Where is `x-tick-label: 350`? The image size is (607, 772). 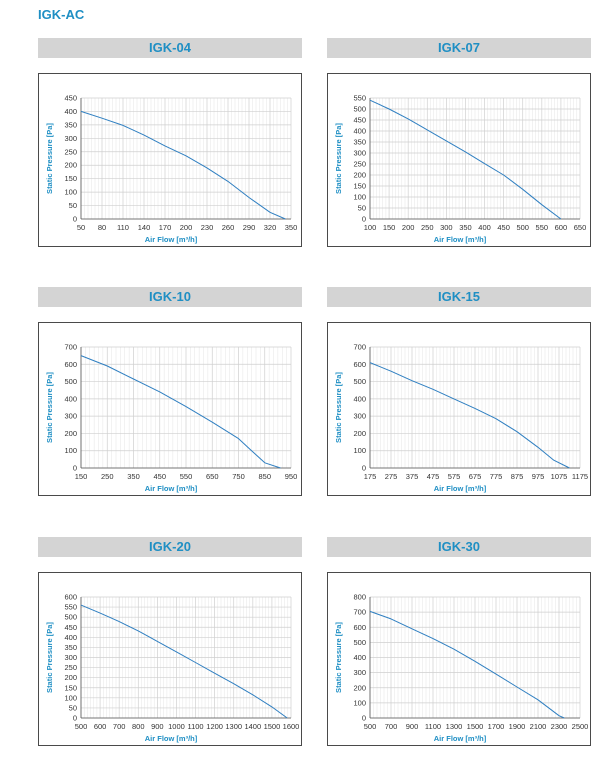
x-tick-label: 350 is located at coordinates (133, 476).